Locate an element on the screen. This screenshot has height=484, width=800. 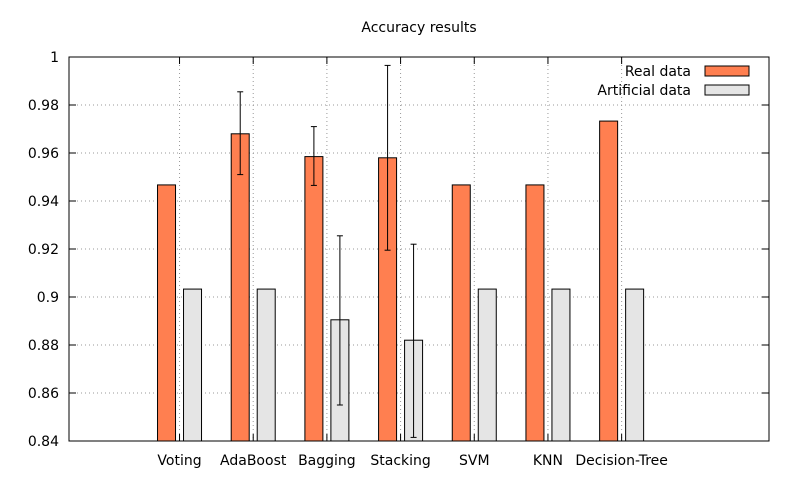
x-tick-label: Decision-Tree is located at coordinates (621, 461).